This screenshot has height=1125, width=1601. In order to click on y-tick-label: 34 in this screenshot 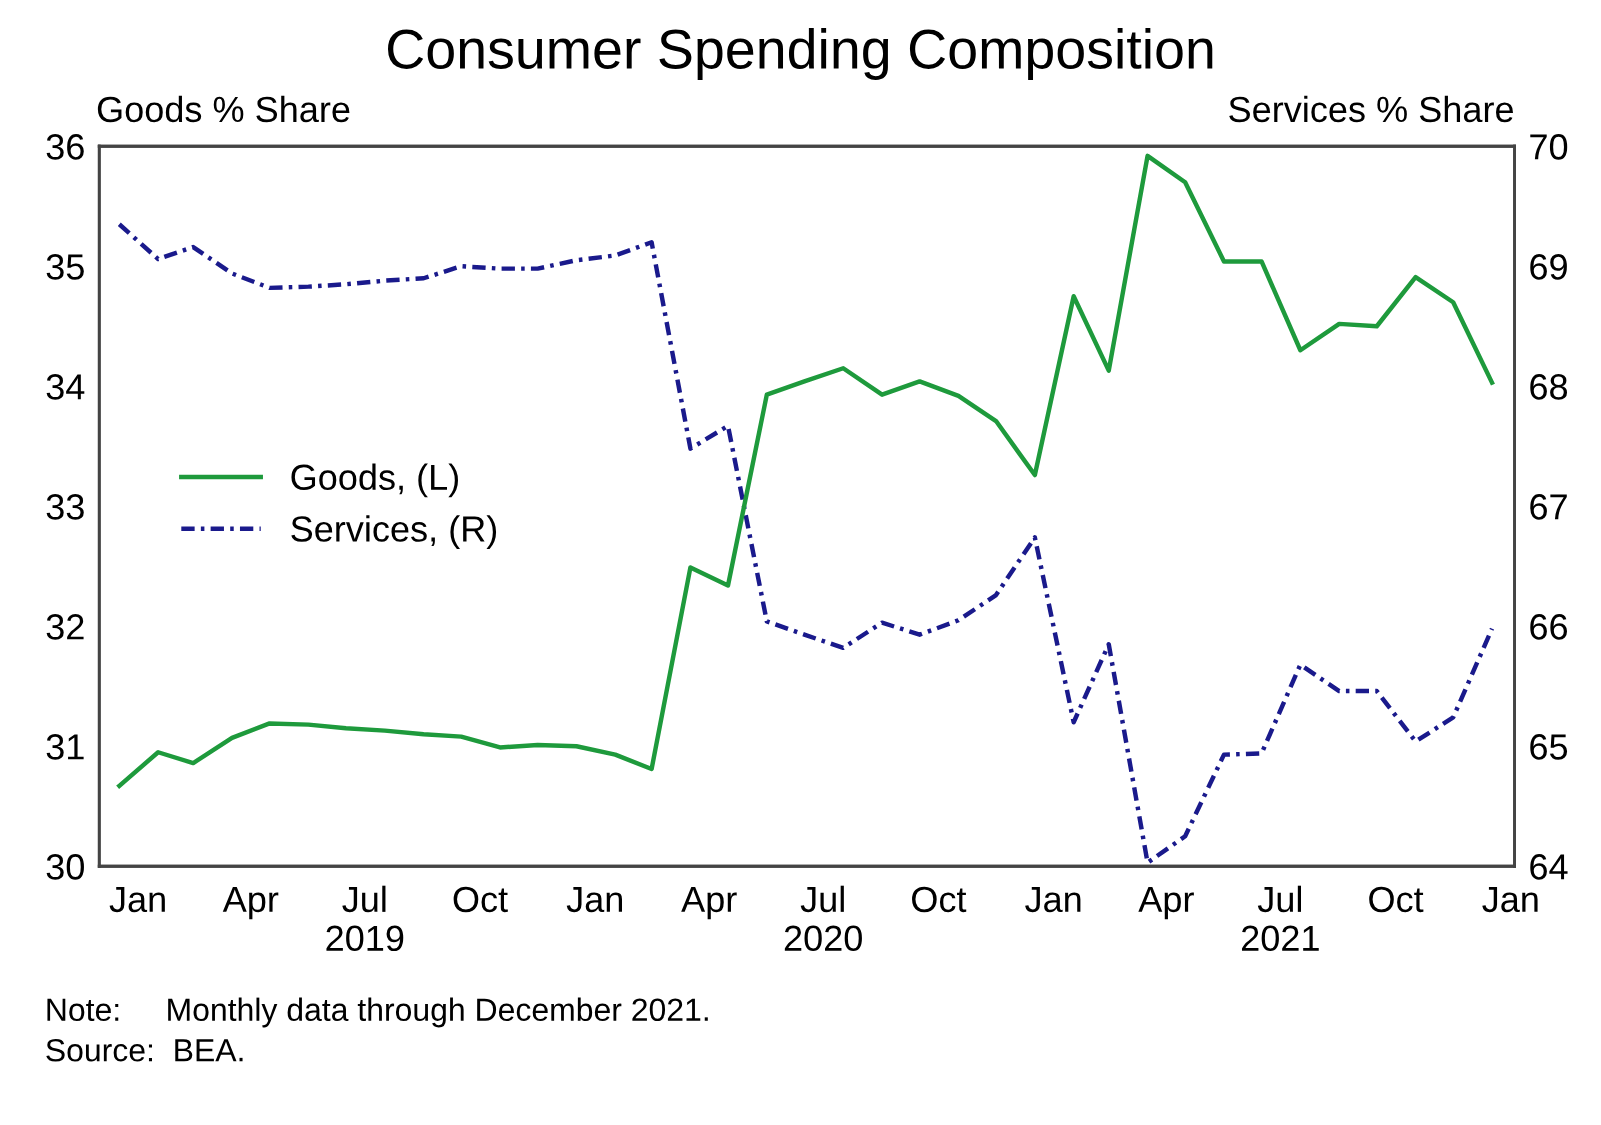, I will do `click(65, 387)`.